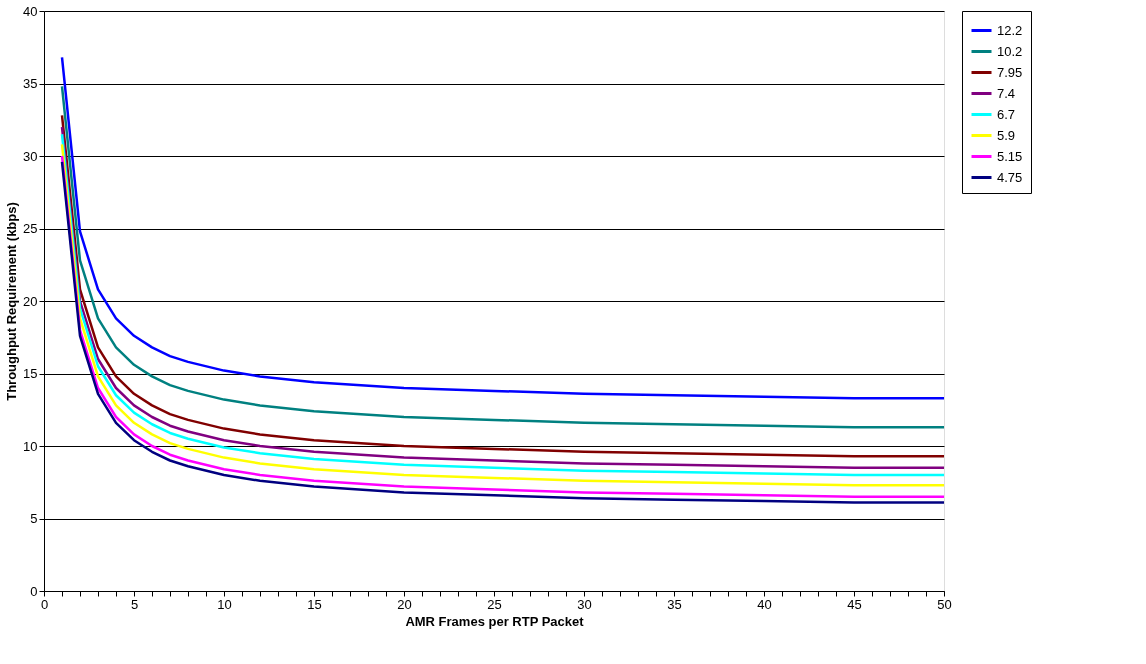  I want to click on legend-label: 12.2, so click(1010, 30).